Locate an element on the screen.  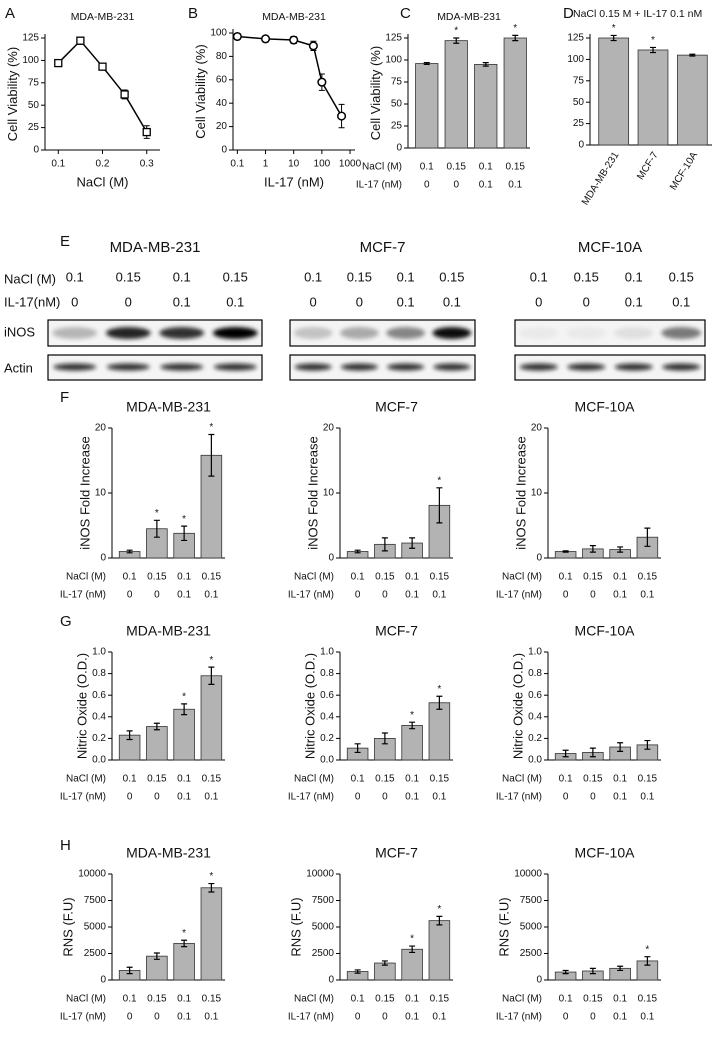
x-tick-label: 0.1 is located at coordinates (237, 164).